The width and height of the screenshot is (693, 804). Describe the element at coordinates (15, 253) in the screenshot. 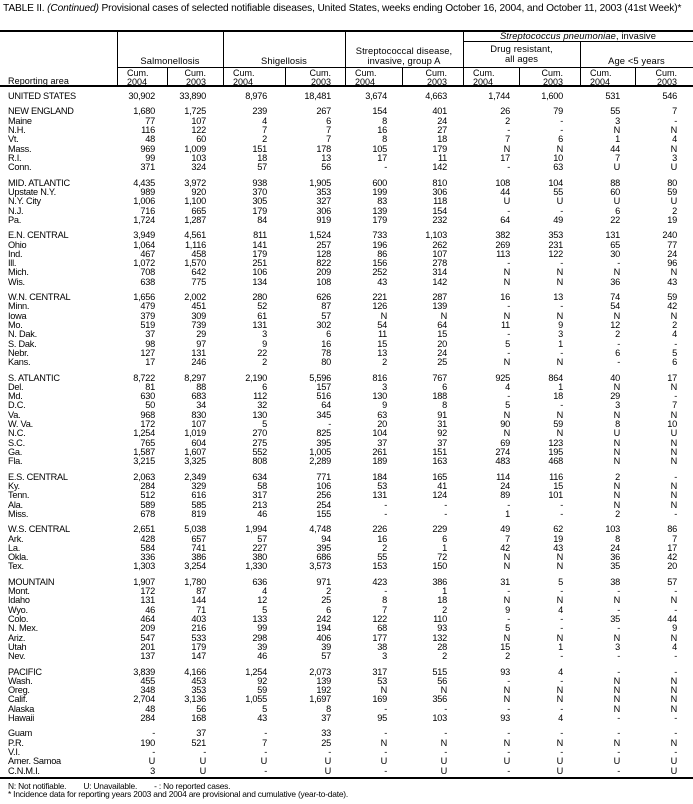

I see `reporting-area: Ind.` at that location.